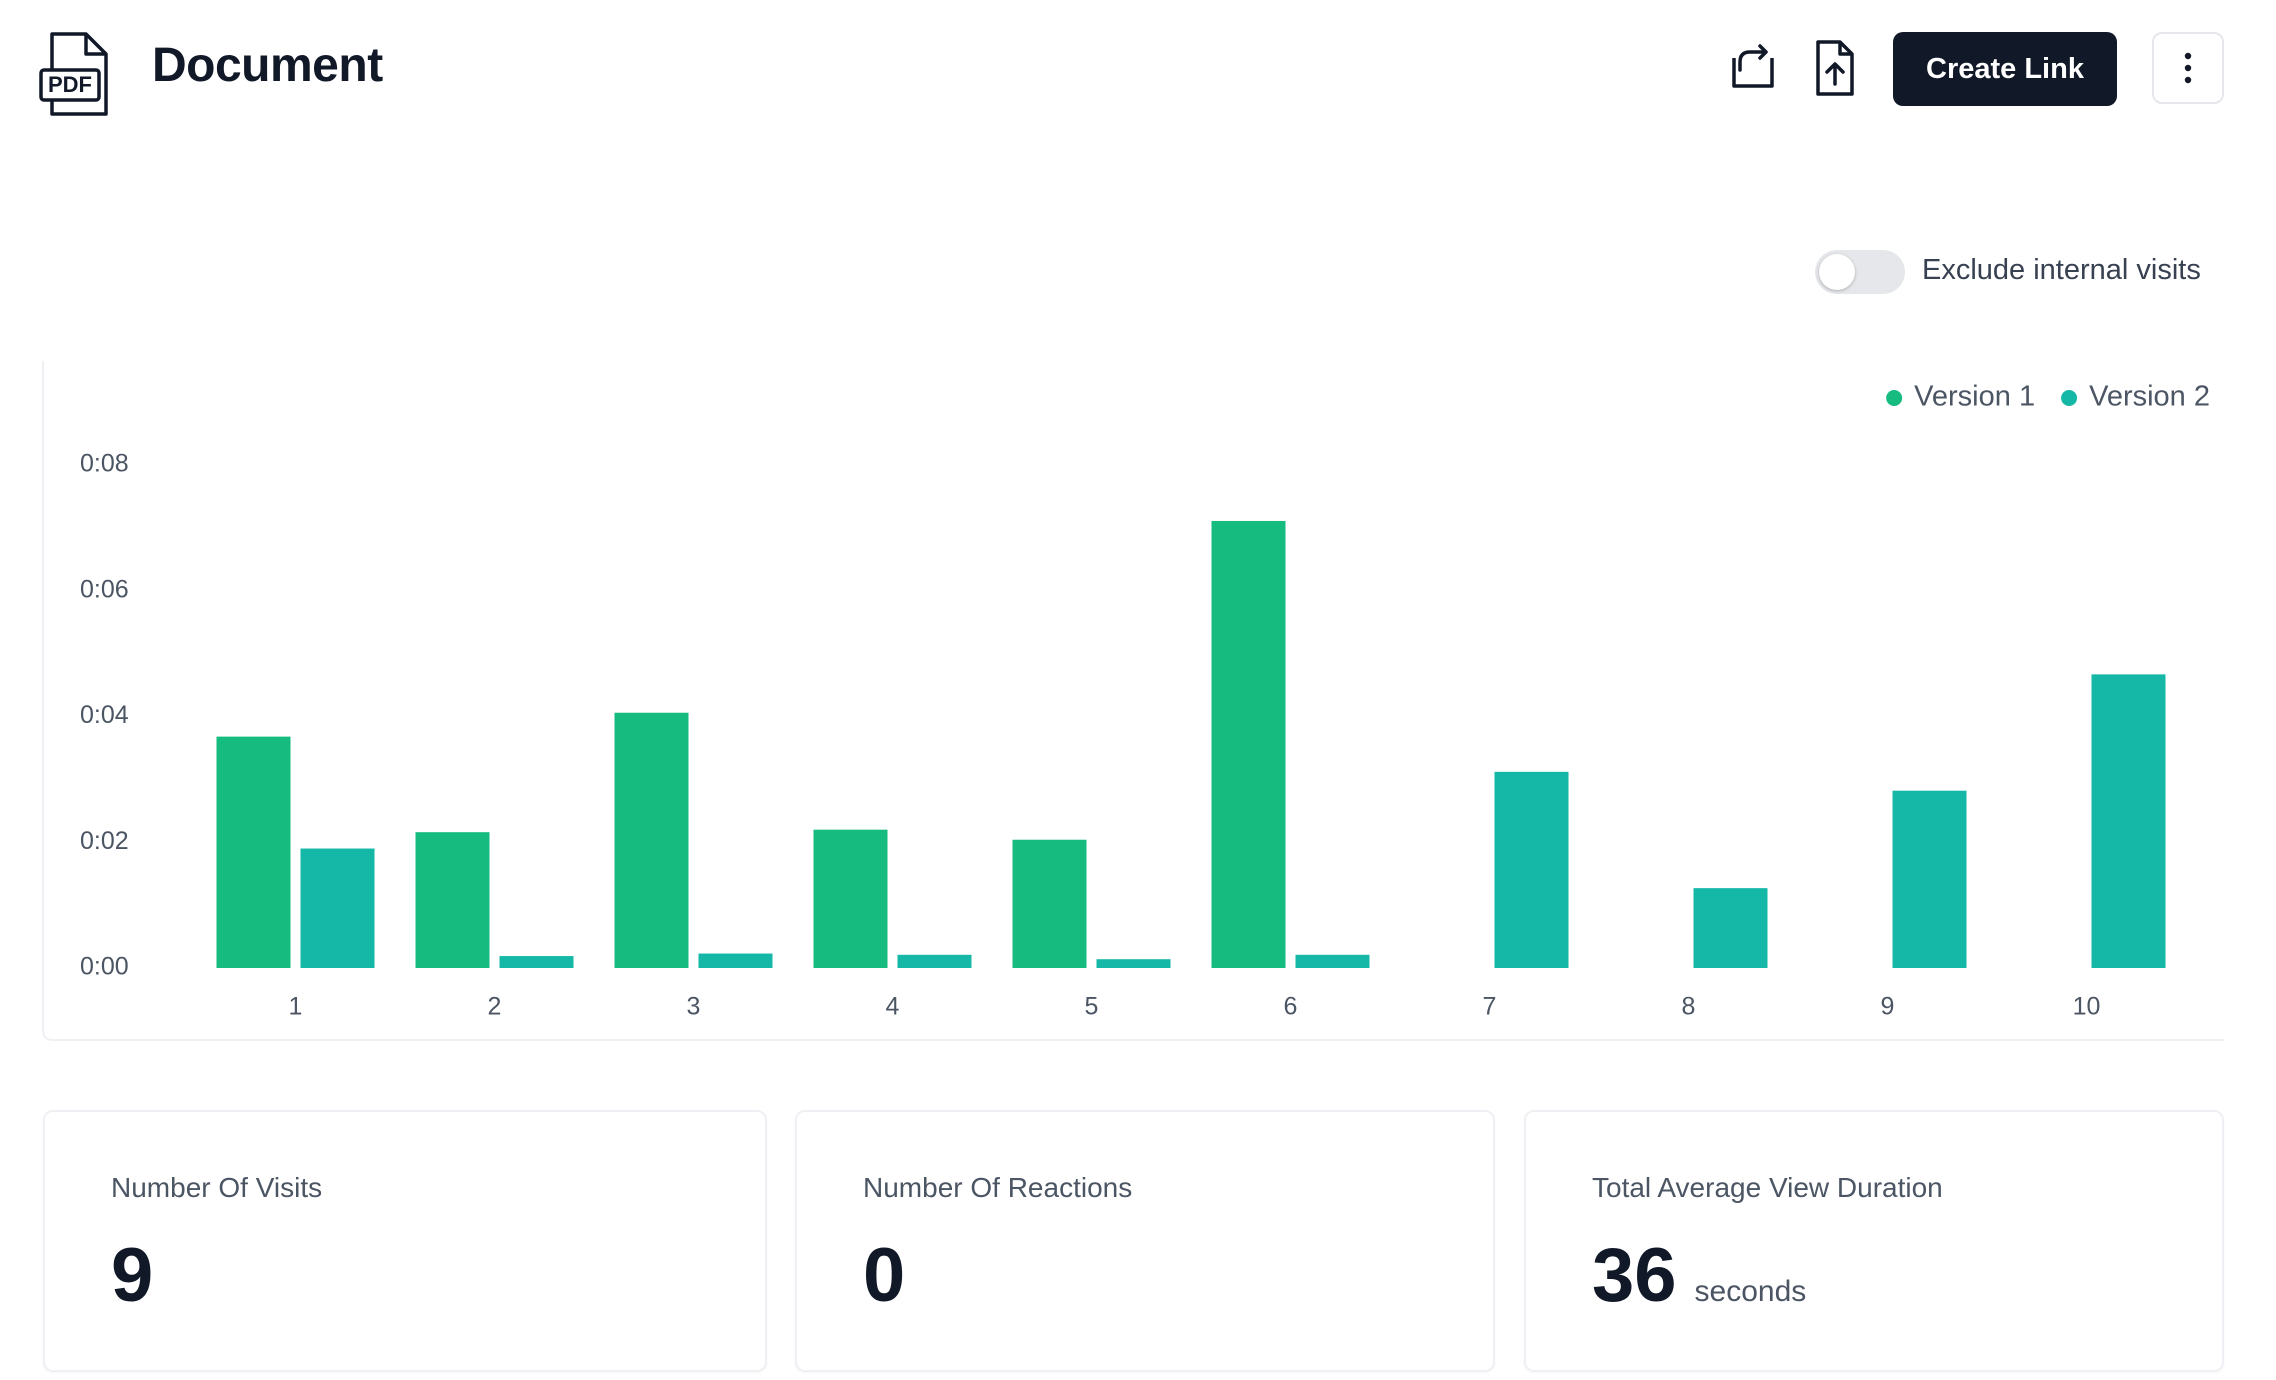 This screenshot has width=2276, height=1380. I want to click on pdf-icon: PDF, so click(73, 74).